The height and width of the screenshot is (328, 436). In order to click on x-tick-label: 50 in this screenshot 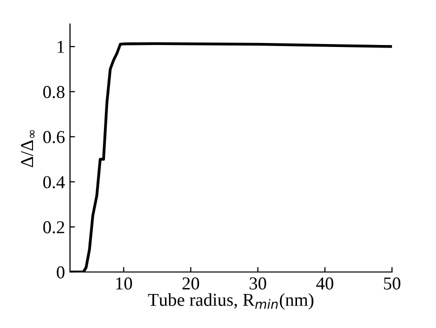, I will do `click(392, 283)`.